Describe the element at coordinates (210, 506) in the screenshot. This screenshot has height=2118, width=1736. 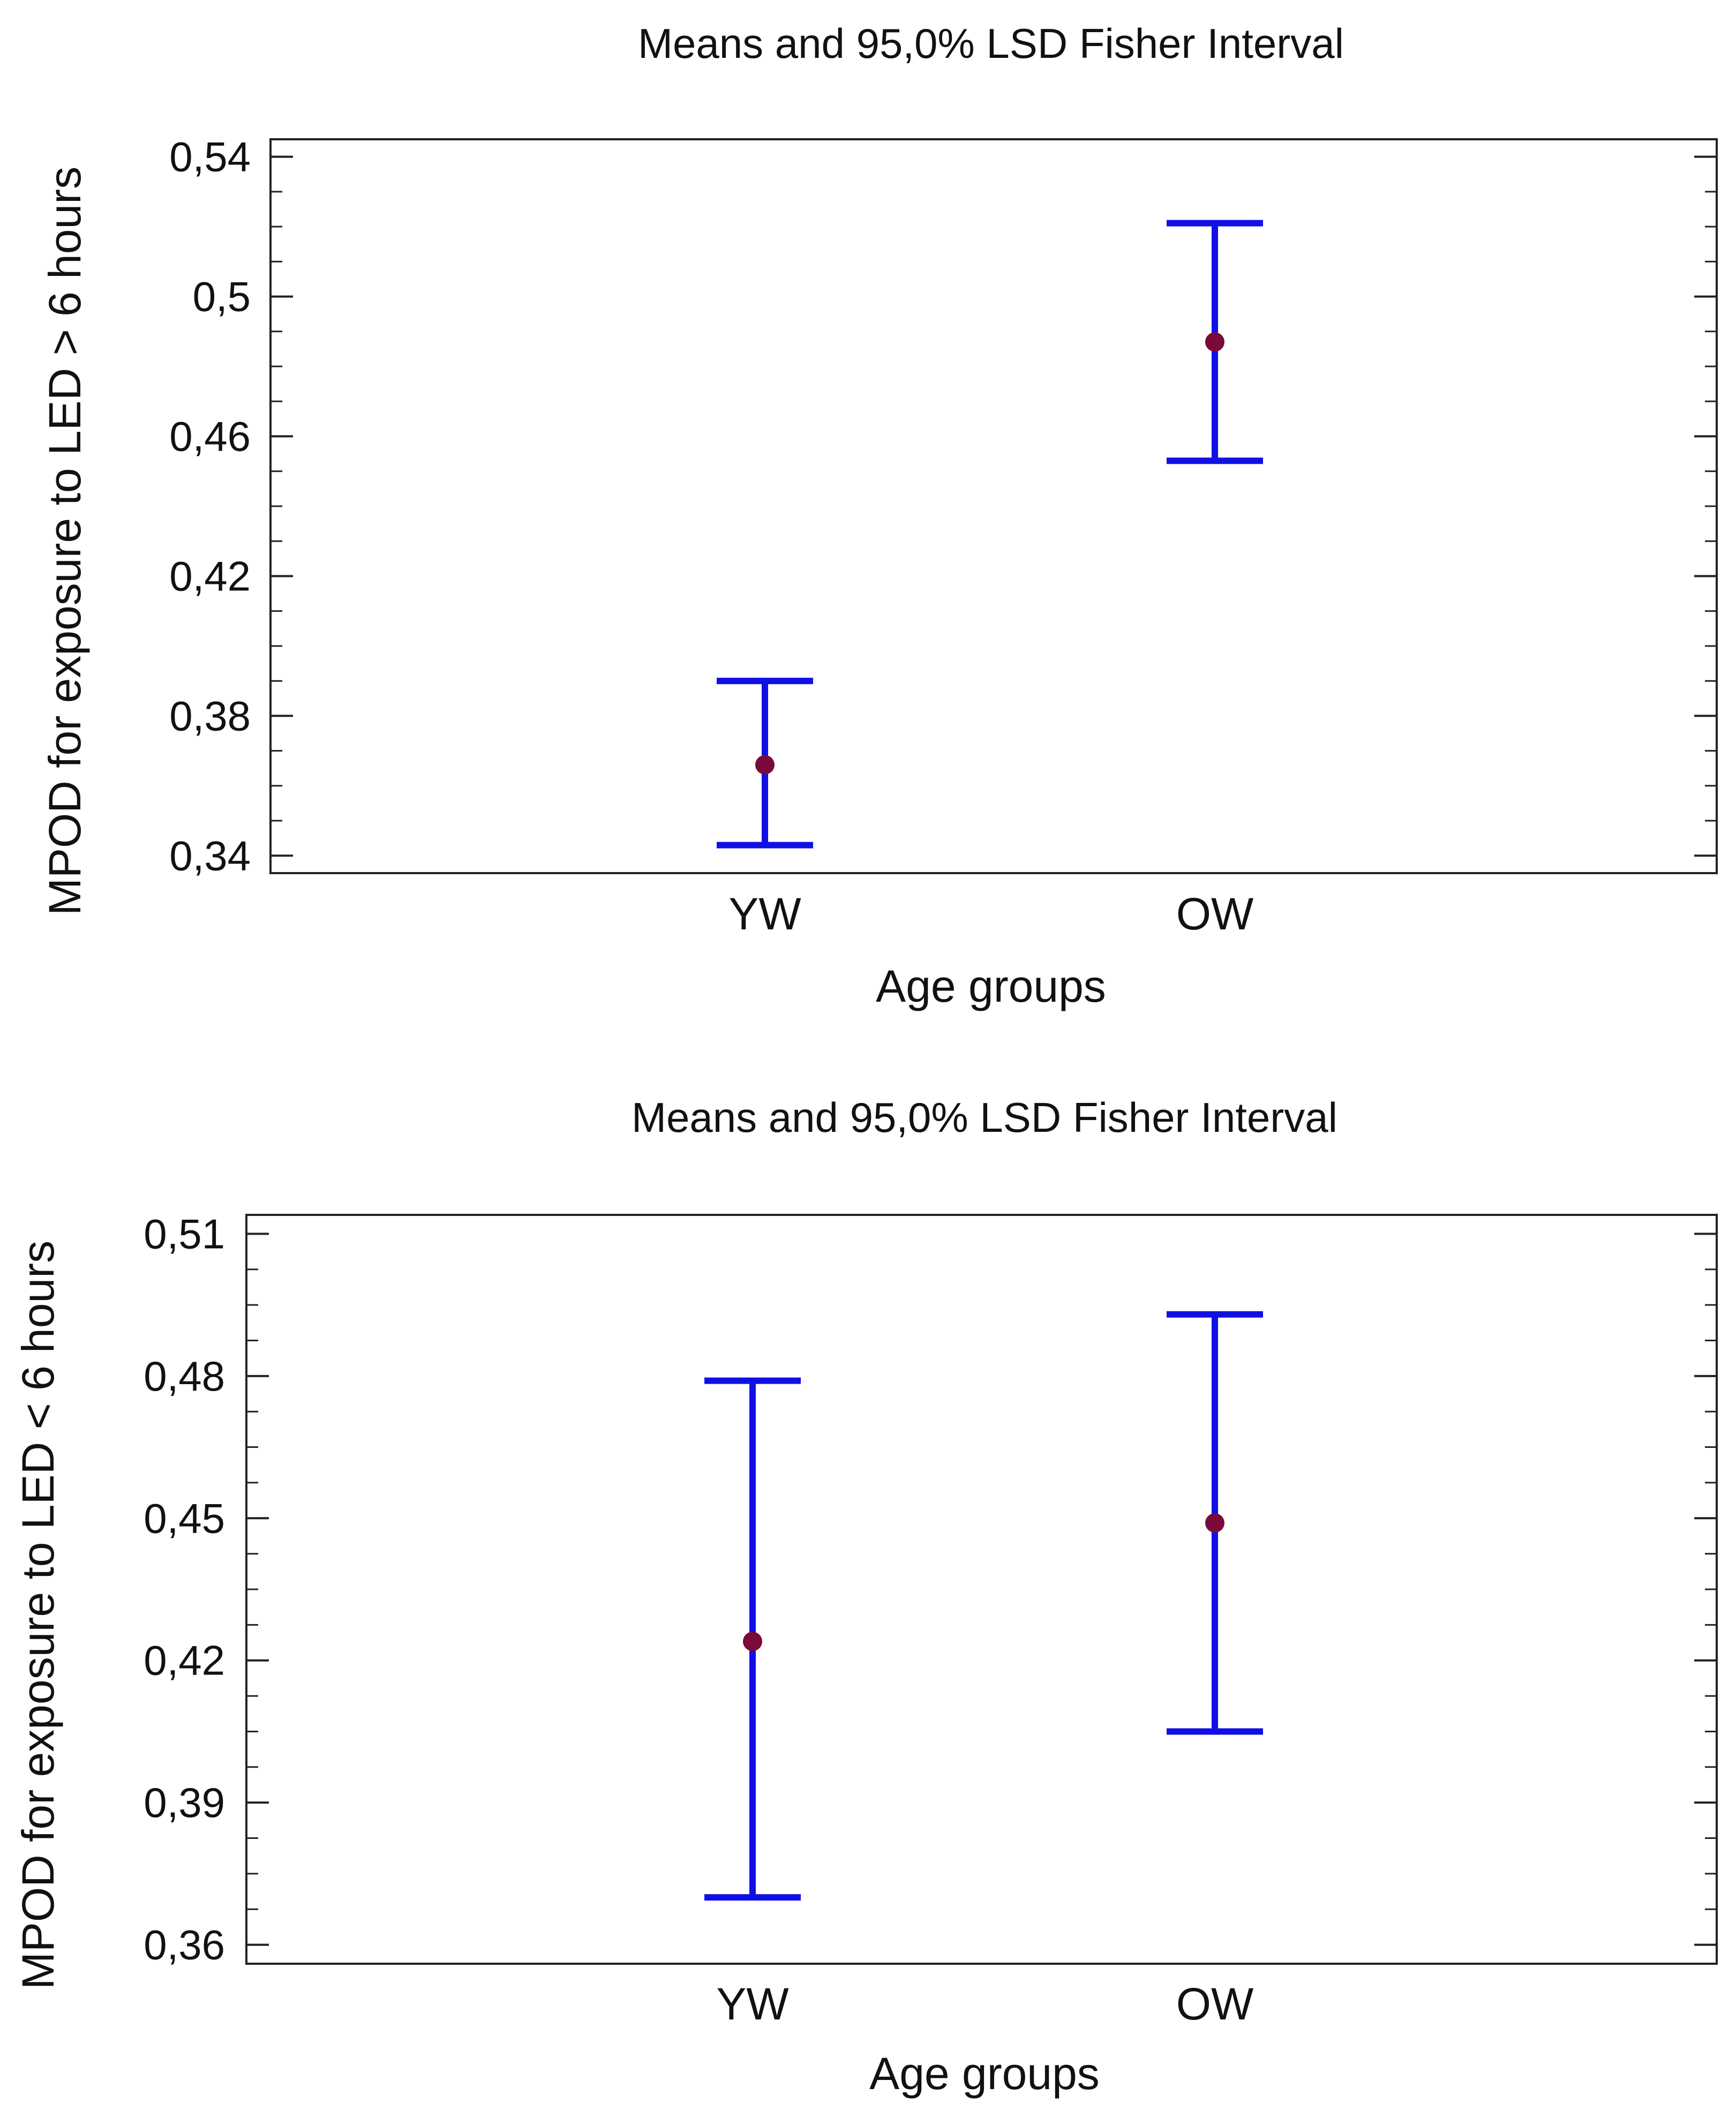
I see `y-tick-labels: 0,34 0,38 0,42 0,46 0,5 0,54` at that location.